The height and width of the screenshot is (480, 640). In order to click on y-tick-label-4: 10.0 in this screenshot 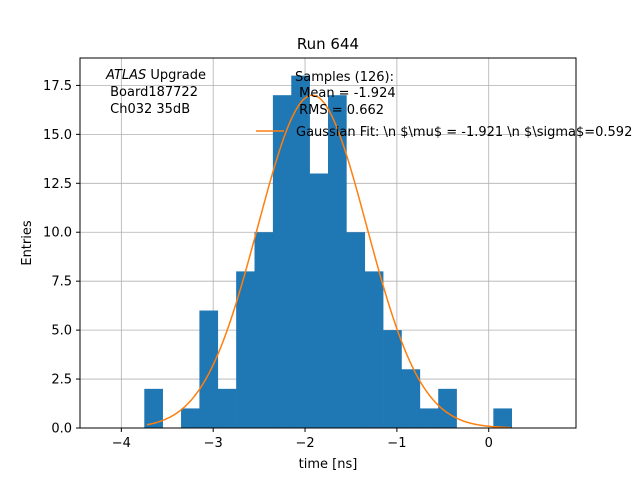, I will do `click(57, 233)`.